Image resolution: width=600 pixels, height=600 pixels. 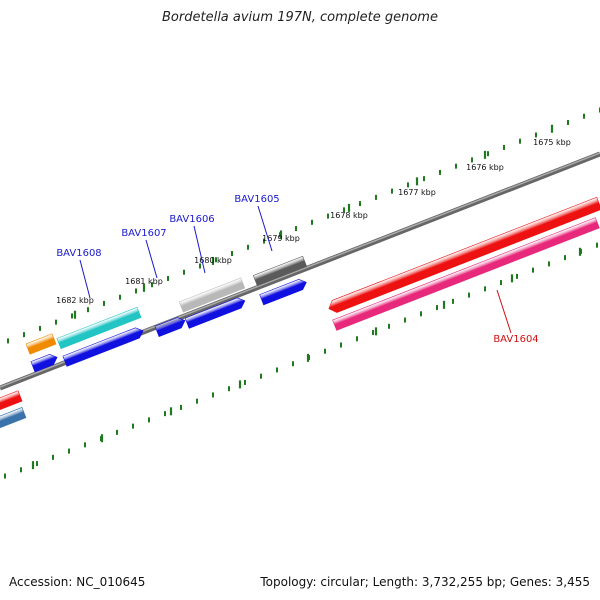 I want to click on tick-label: 1675 kbp, so click(x=552, y=142).